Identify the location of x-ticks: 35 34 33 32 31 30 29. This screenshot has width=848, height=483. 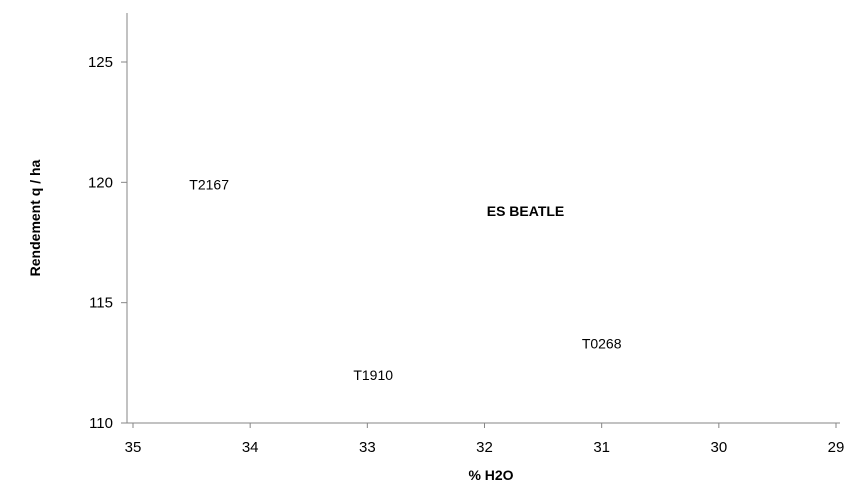
(485, 439).